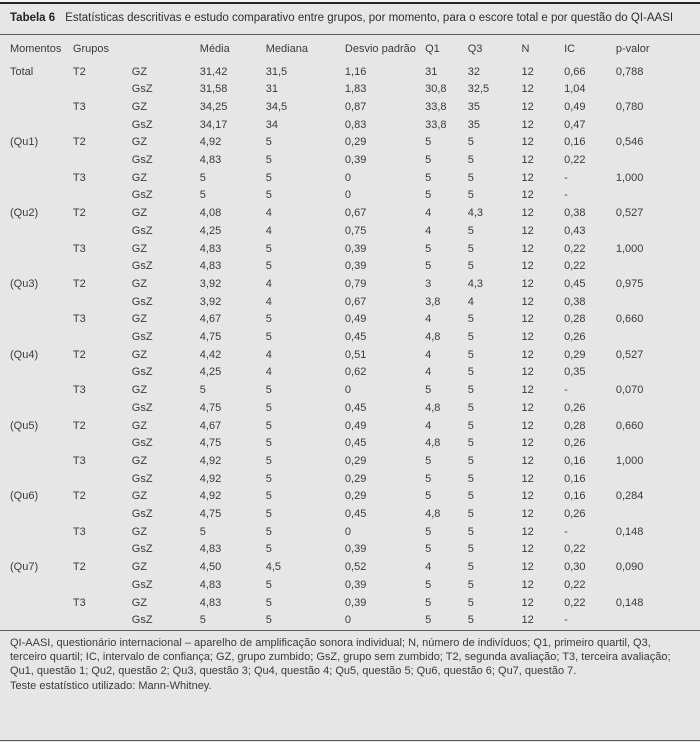 This screenshot has width=700, height=742. I want to click on table-cell: 0,66, so click(575, 71).